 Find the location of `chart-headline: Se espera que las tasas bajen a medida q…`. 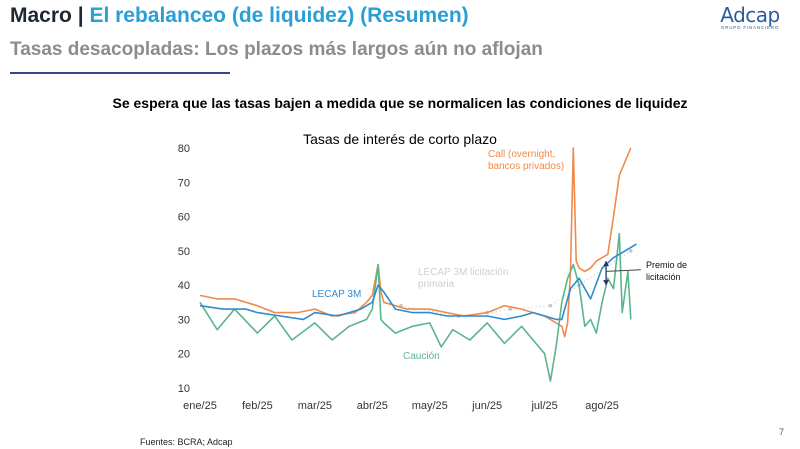

chart-headline: Se espera que las tasas bajen a medida q… is located at coordinates (400, 103).